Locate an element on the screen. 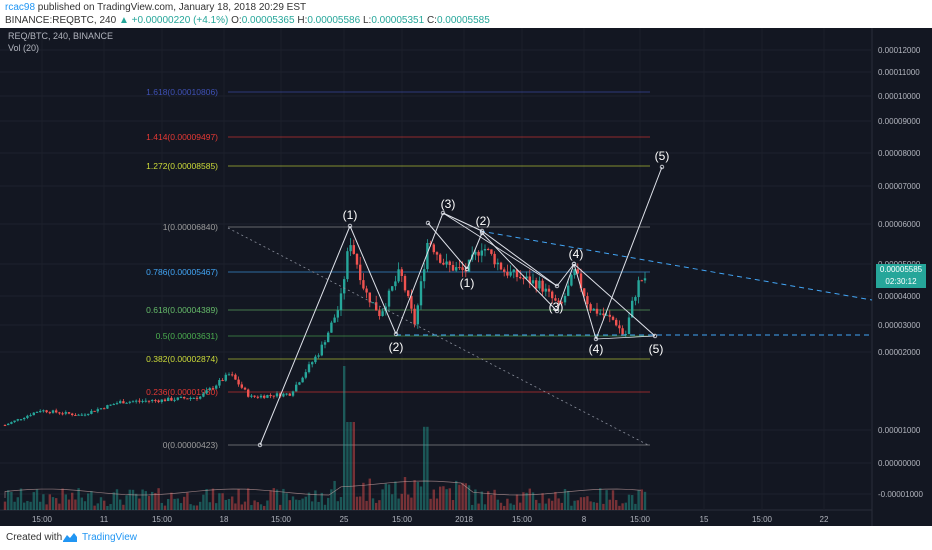  price-axis-tick: 0.00006000 is located at coordinates (899, 224).